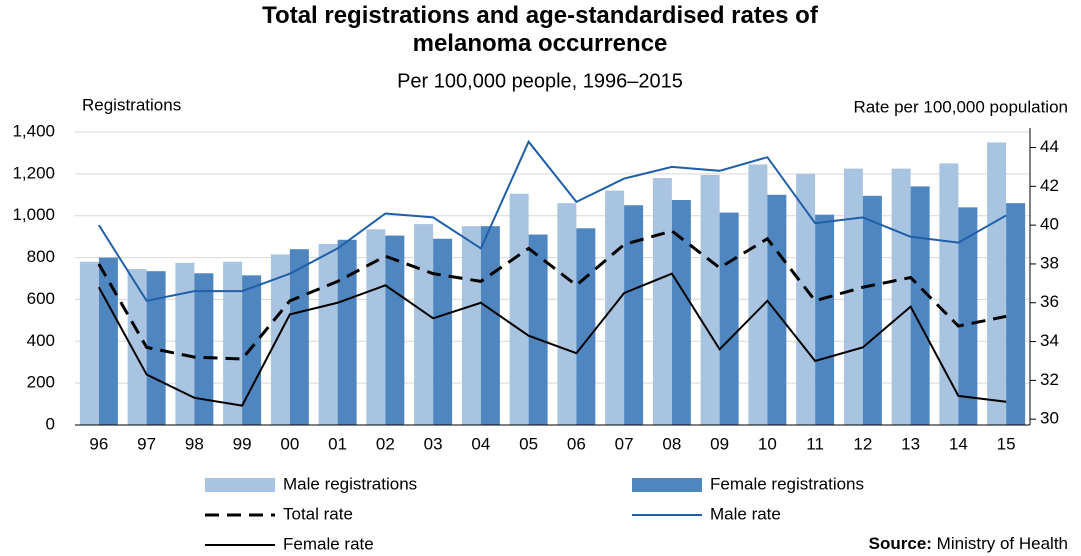 This screenshot has height=556, width=1081. What do you see at coordinates (480, 443) in the screenshot?
I see `x-tick-label: 04` at bounding box center [480, 443].